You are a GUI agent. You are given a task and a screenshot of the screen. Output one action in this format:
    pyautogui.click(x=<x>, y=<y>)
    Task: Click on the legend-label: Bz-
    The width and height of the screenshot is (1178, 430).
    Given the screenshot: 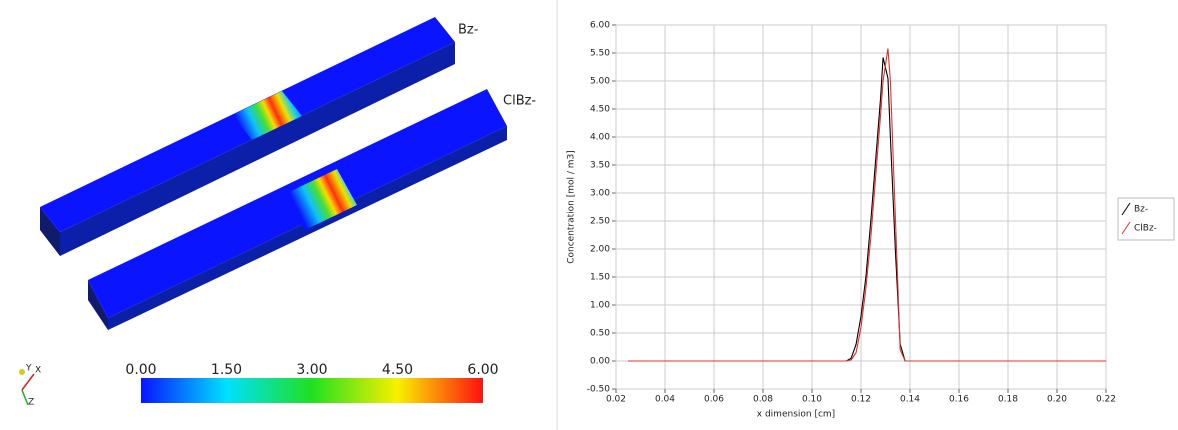 What is the action you would take?
    pyautogui.click(x=1141, y=210)
    